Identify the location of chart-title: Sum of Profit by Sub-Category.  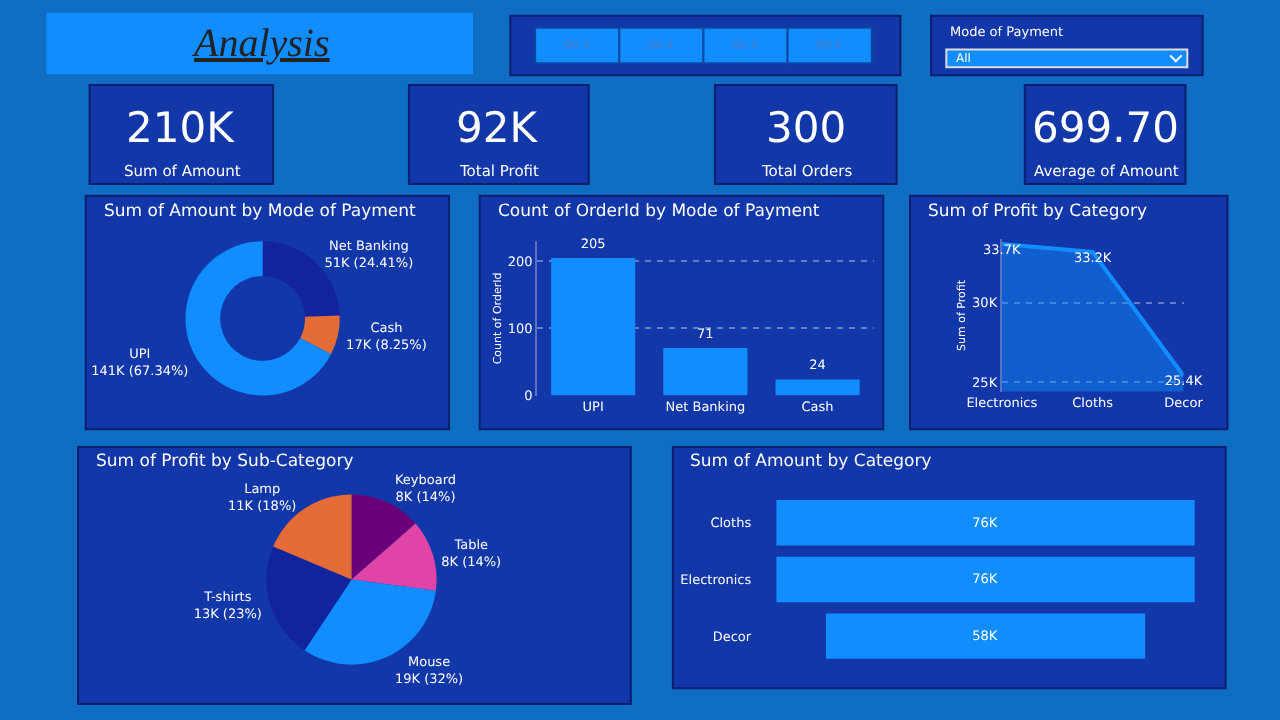
(225, 462).